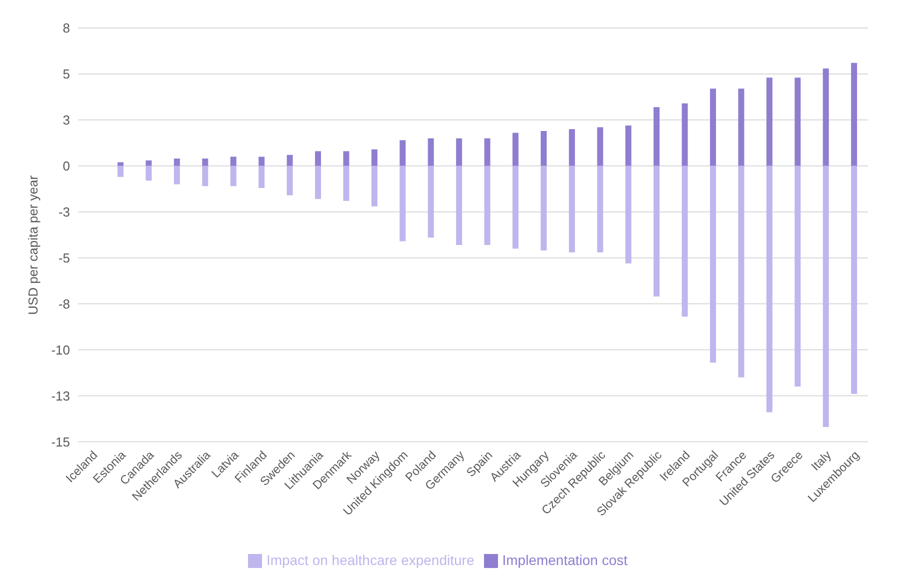 This screenshot has height=579, width=897. Describe the element at coordinates (565, 560) in the screenshot. I see `legend-label: Implementation cost` at that location.